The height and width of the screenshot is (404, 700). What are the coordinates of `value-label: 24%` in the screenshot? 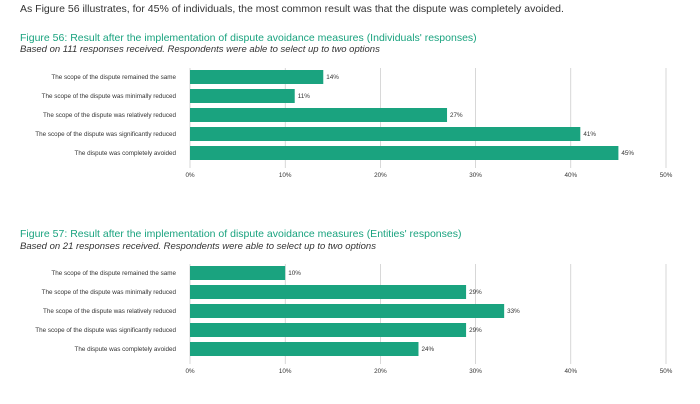 It's located at (427, 349).